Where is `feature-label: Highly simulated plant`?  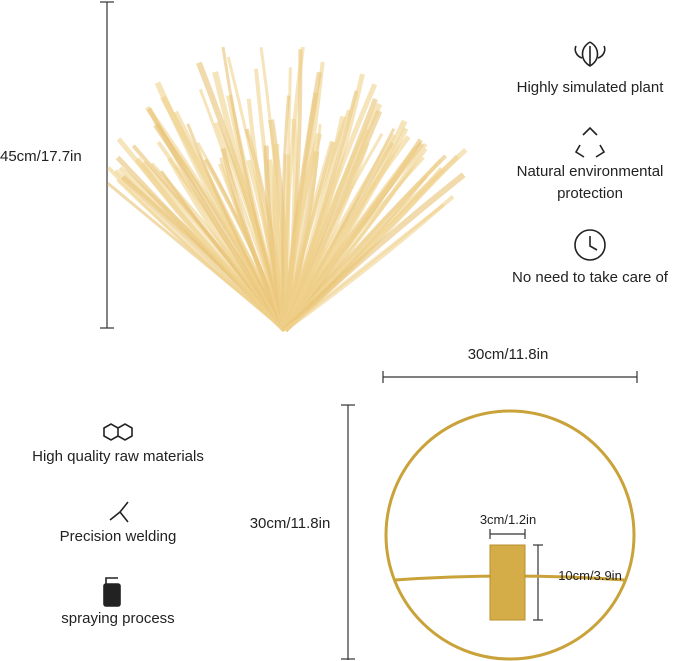
feature-label: Highly simulated plant is located at coordinates (590, 87).